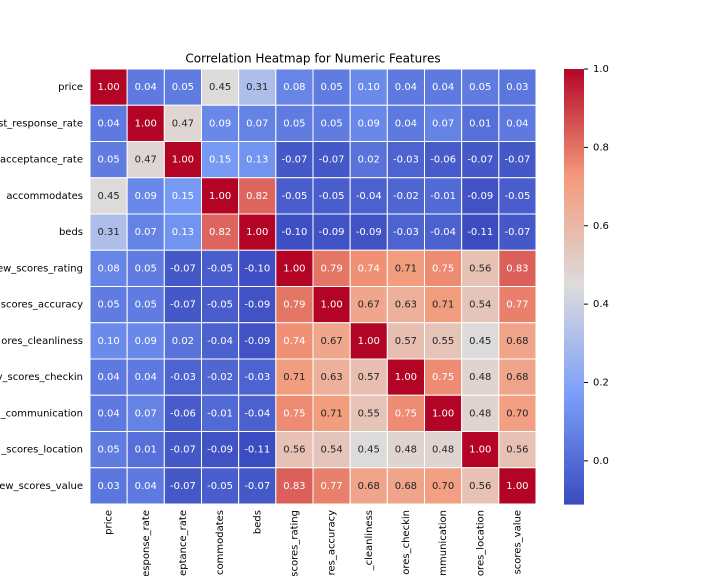  I want to click on cell-label: 0.04, so click(406, 87).